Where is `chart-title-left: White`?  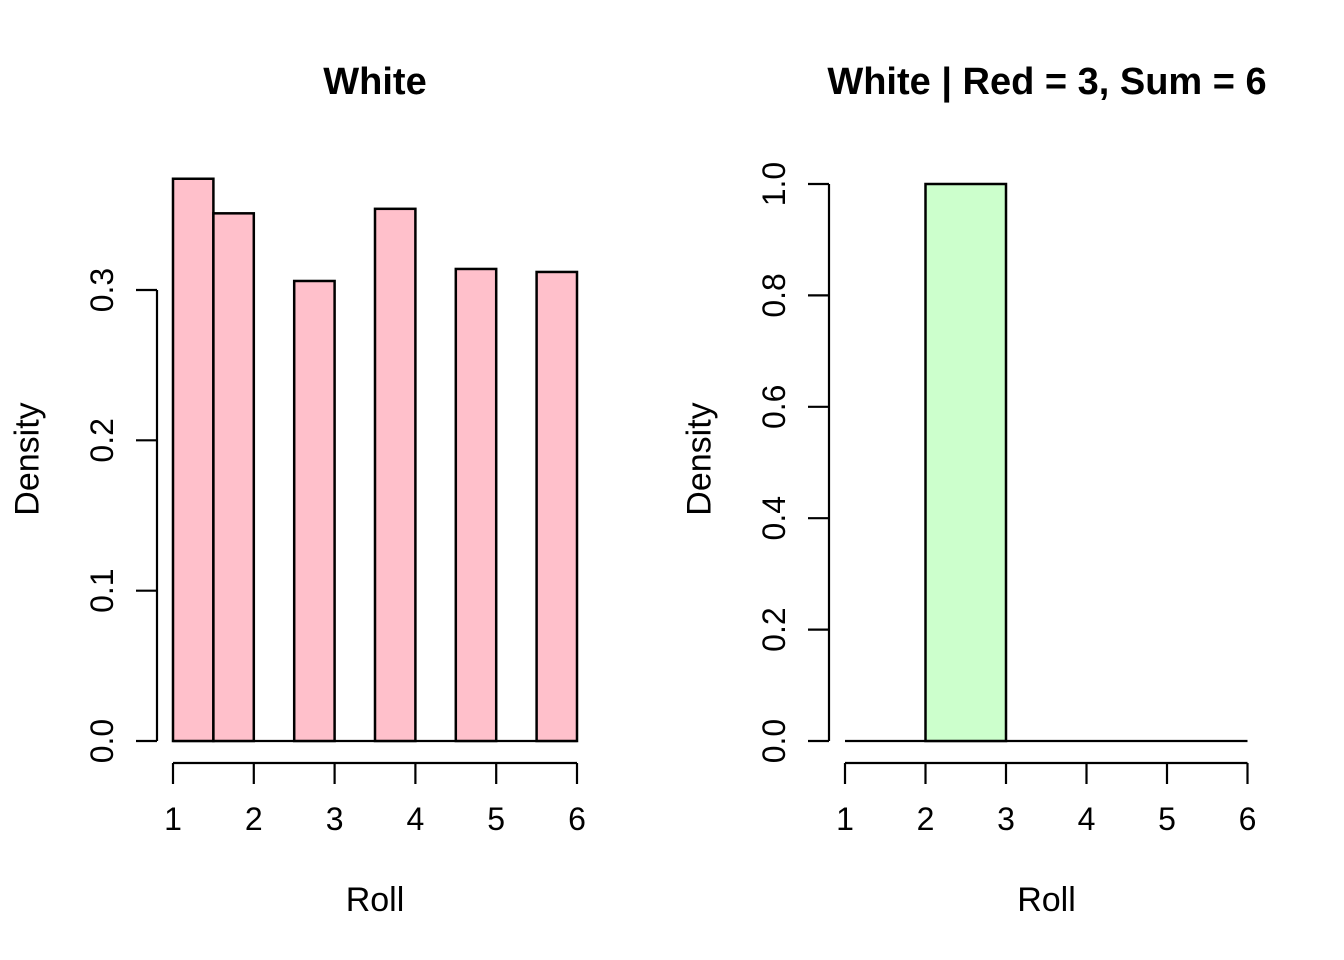 chart-title-left: White is located at coordinates (375, 82).